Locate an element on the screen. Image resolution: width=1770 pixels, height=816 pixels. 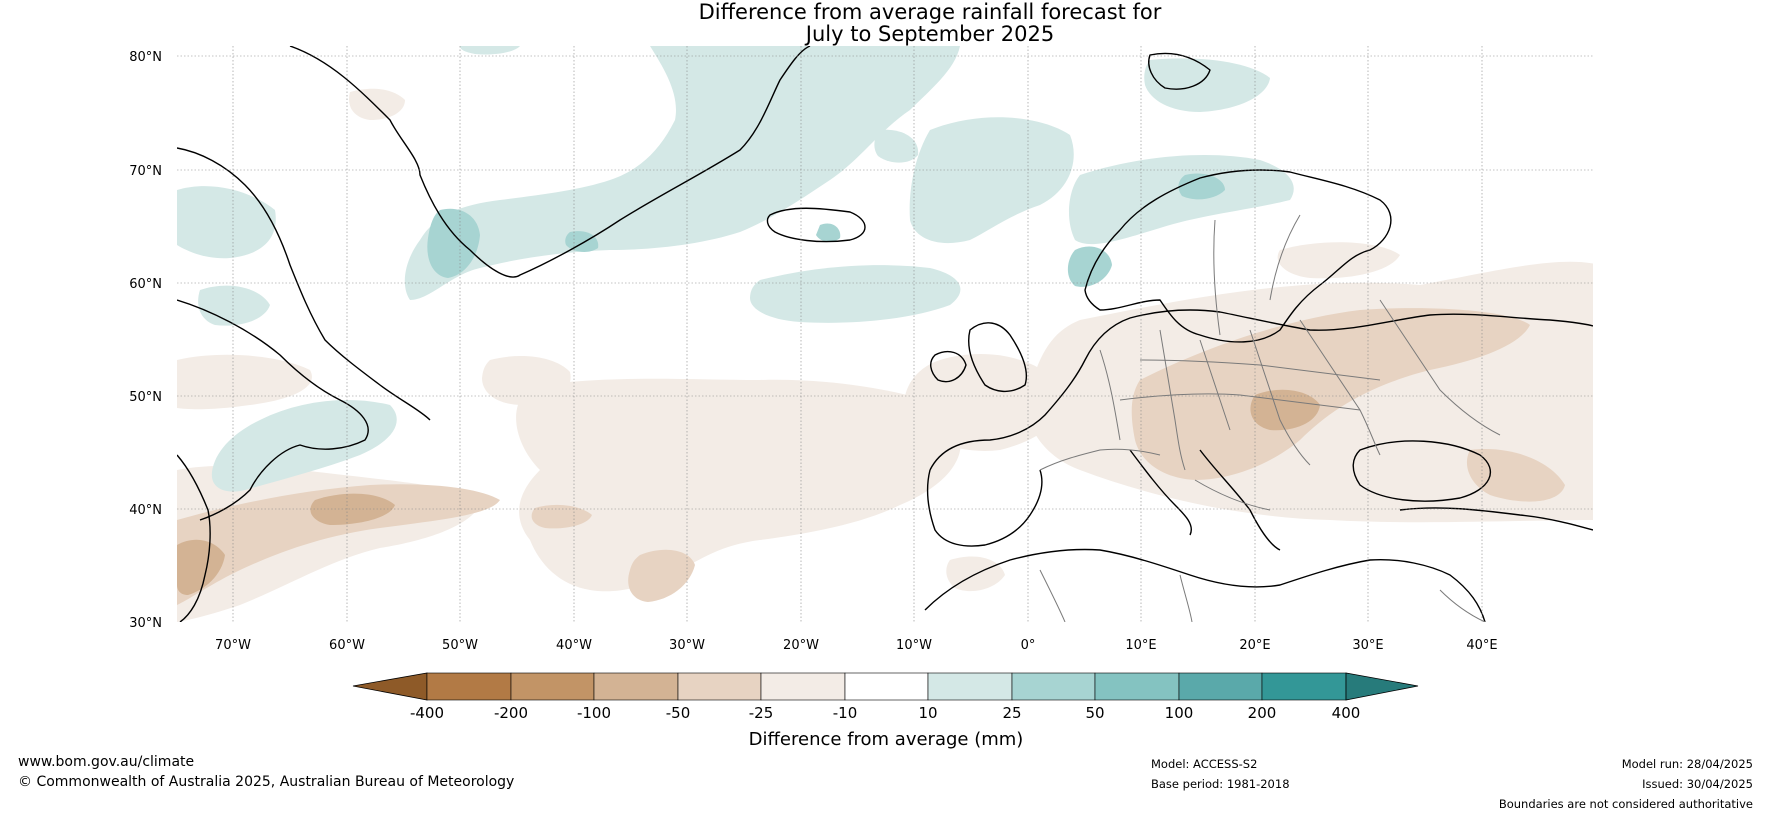
turkey-coast is located at coordinates (1496, 519).